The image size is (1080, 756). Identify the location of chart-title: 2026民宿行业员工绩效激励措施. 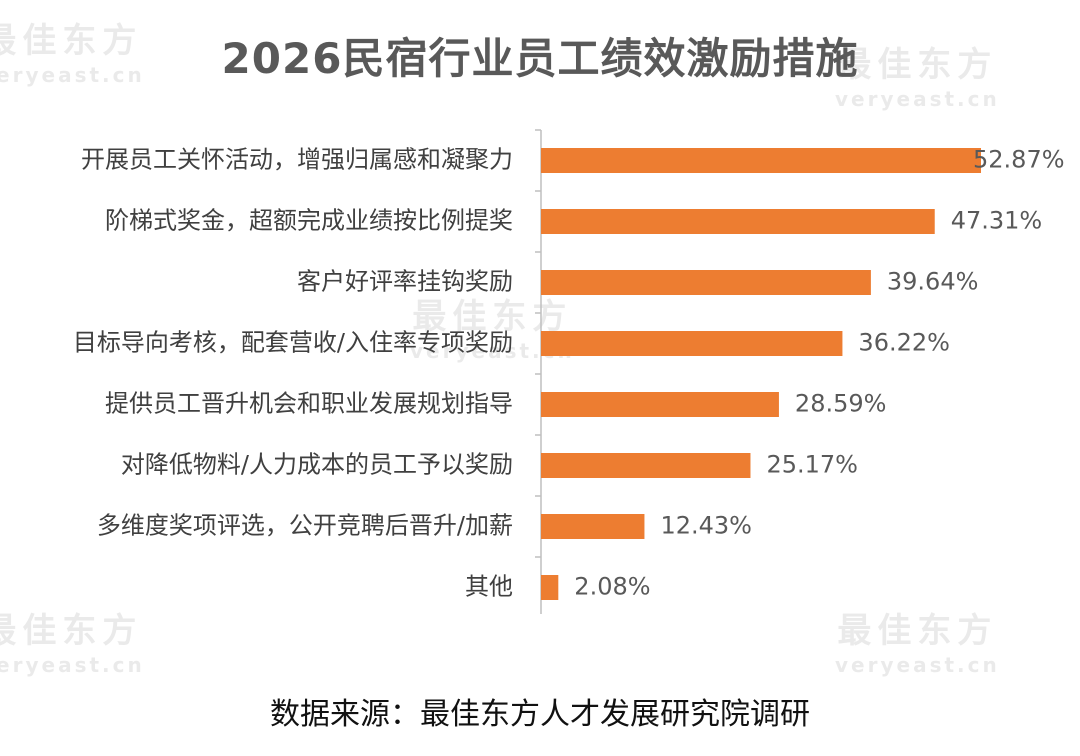
(540, 58).